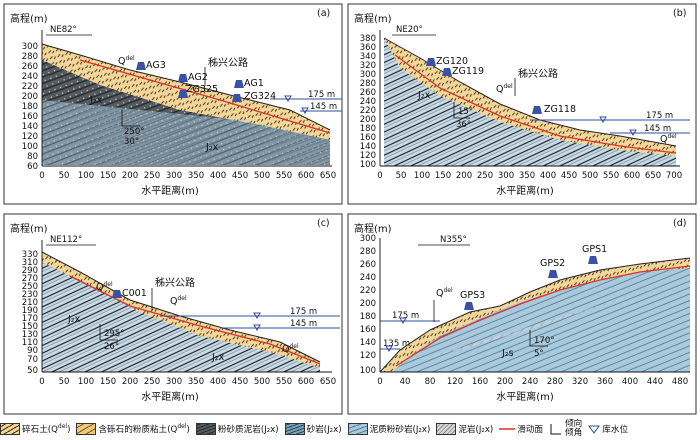 The height and width of the screenshot is (440, 700). What do you see at coordinates (205, 429) in the screenshot?
I see `legend-swatch-silty-mudstone` at bounding box center [205, 429].